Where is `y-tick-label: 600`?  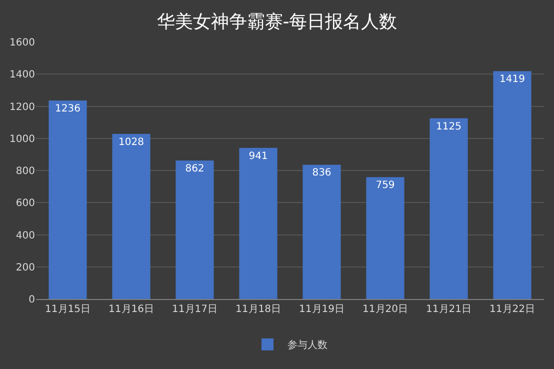
y-tick-label: 600 is located at coordinates (25, 204).